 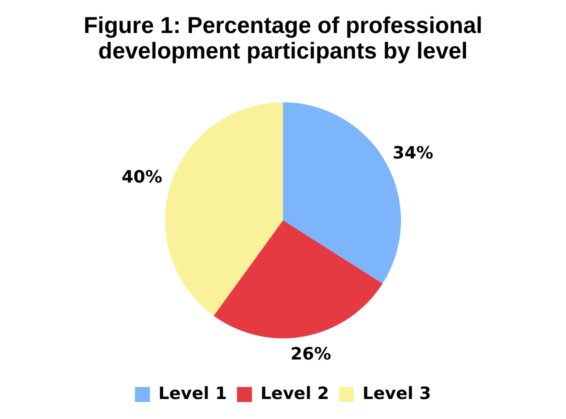 I want to click on data-label: 34%, so click(x=413, y=154).